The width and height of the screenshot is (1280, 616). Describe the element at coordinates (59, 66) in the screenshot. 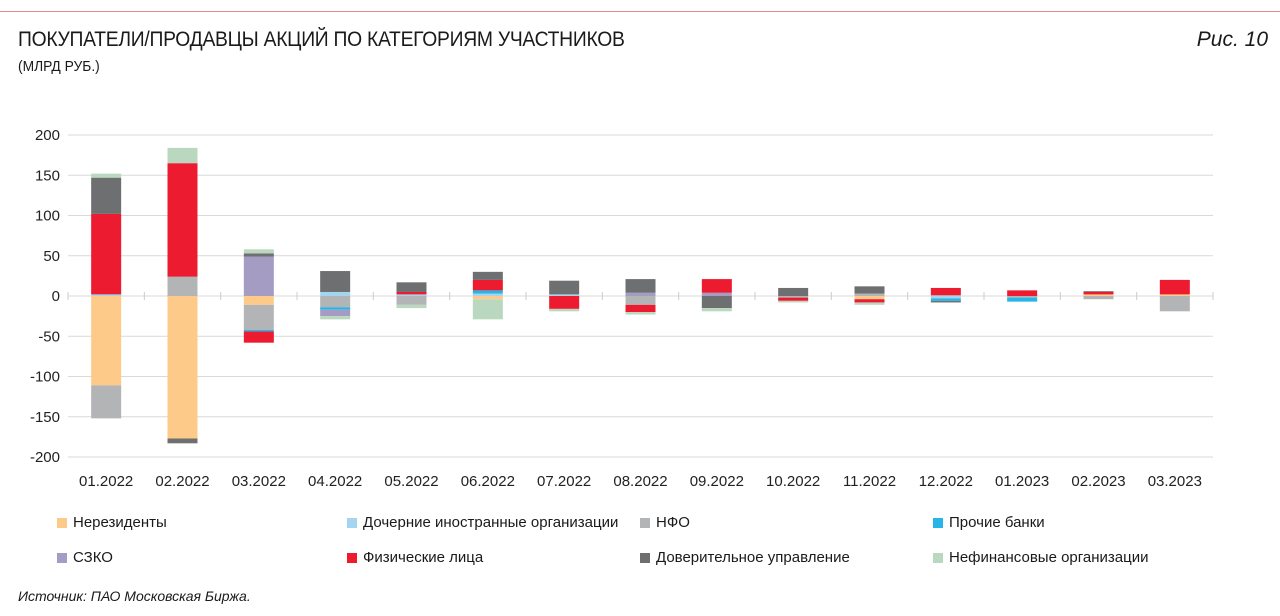

I see `chart-subtitle: (МЛРД РУБ.)` at that location.